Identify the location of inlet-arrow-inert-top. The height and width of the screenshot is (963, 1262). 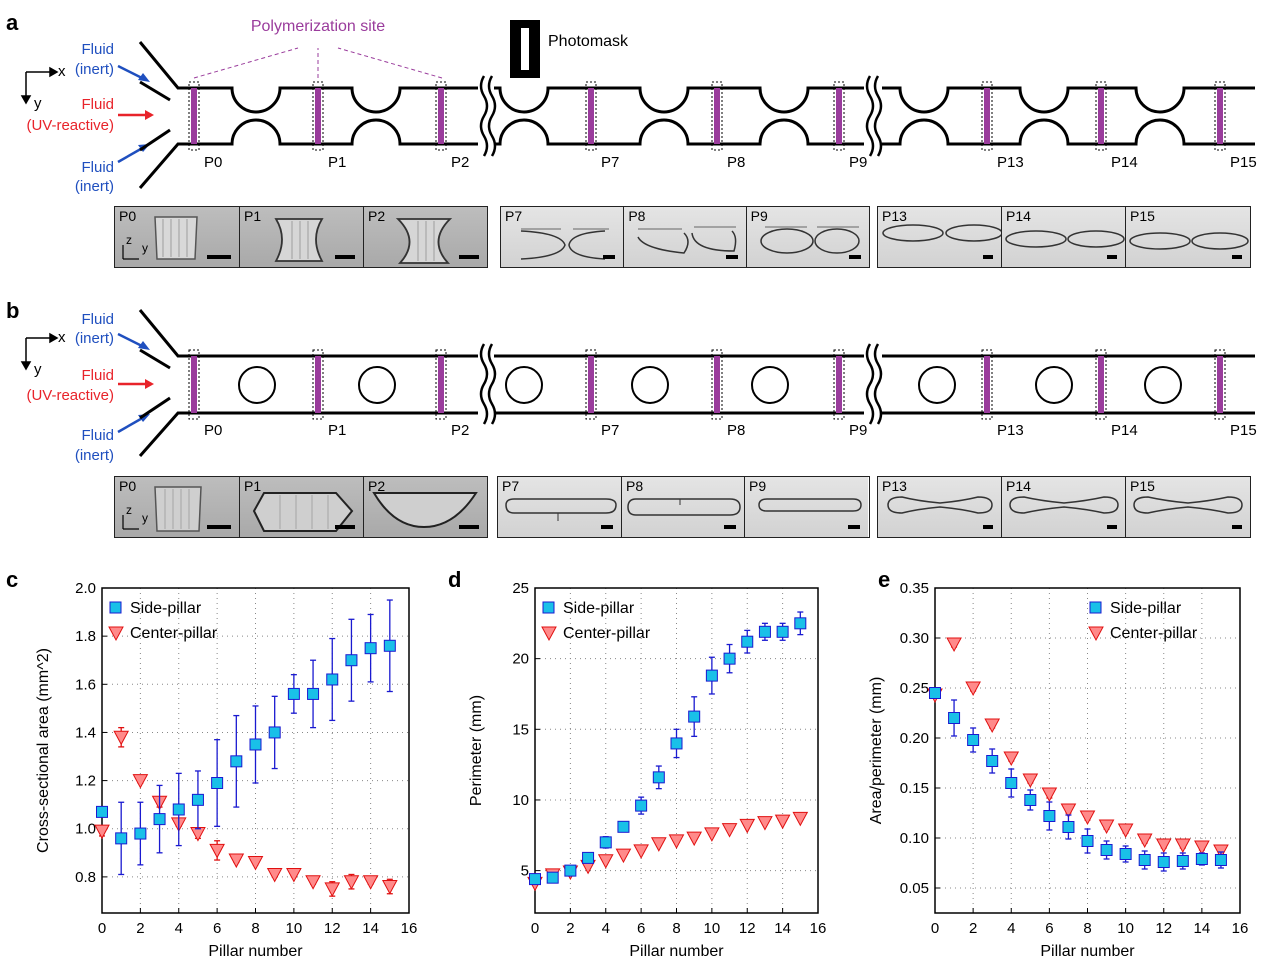
(133, 73).